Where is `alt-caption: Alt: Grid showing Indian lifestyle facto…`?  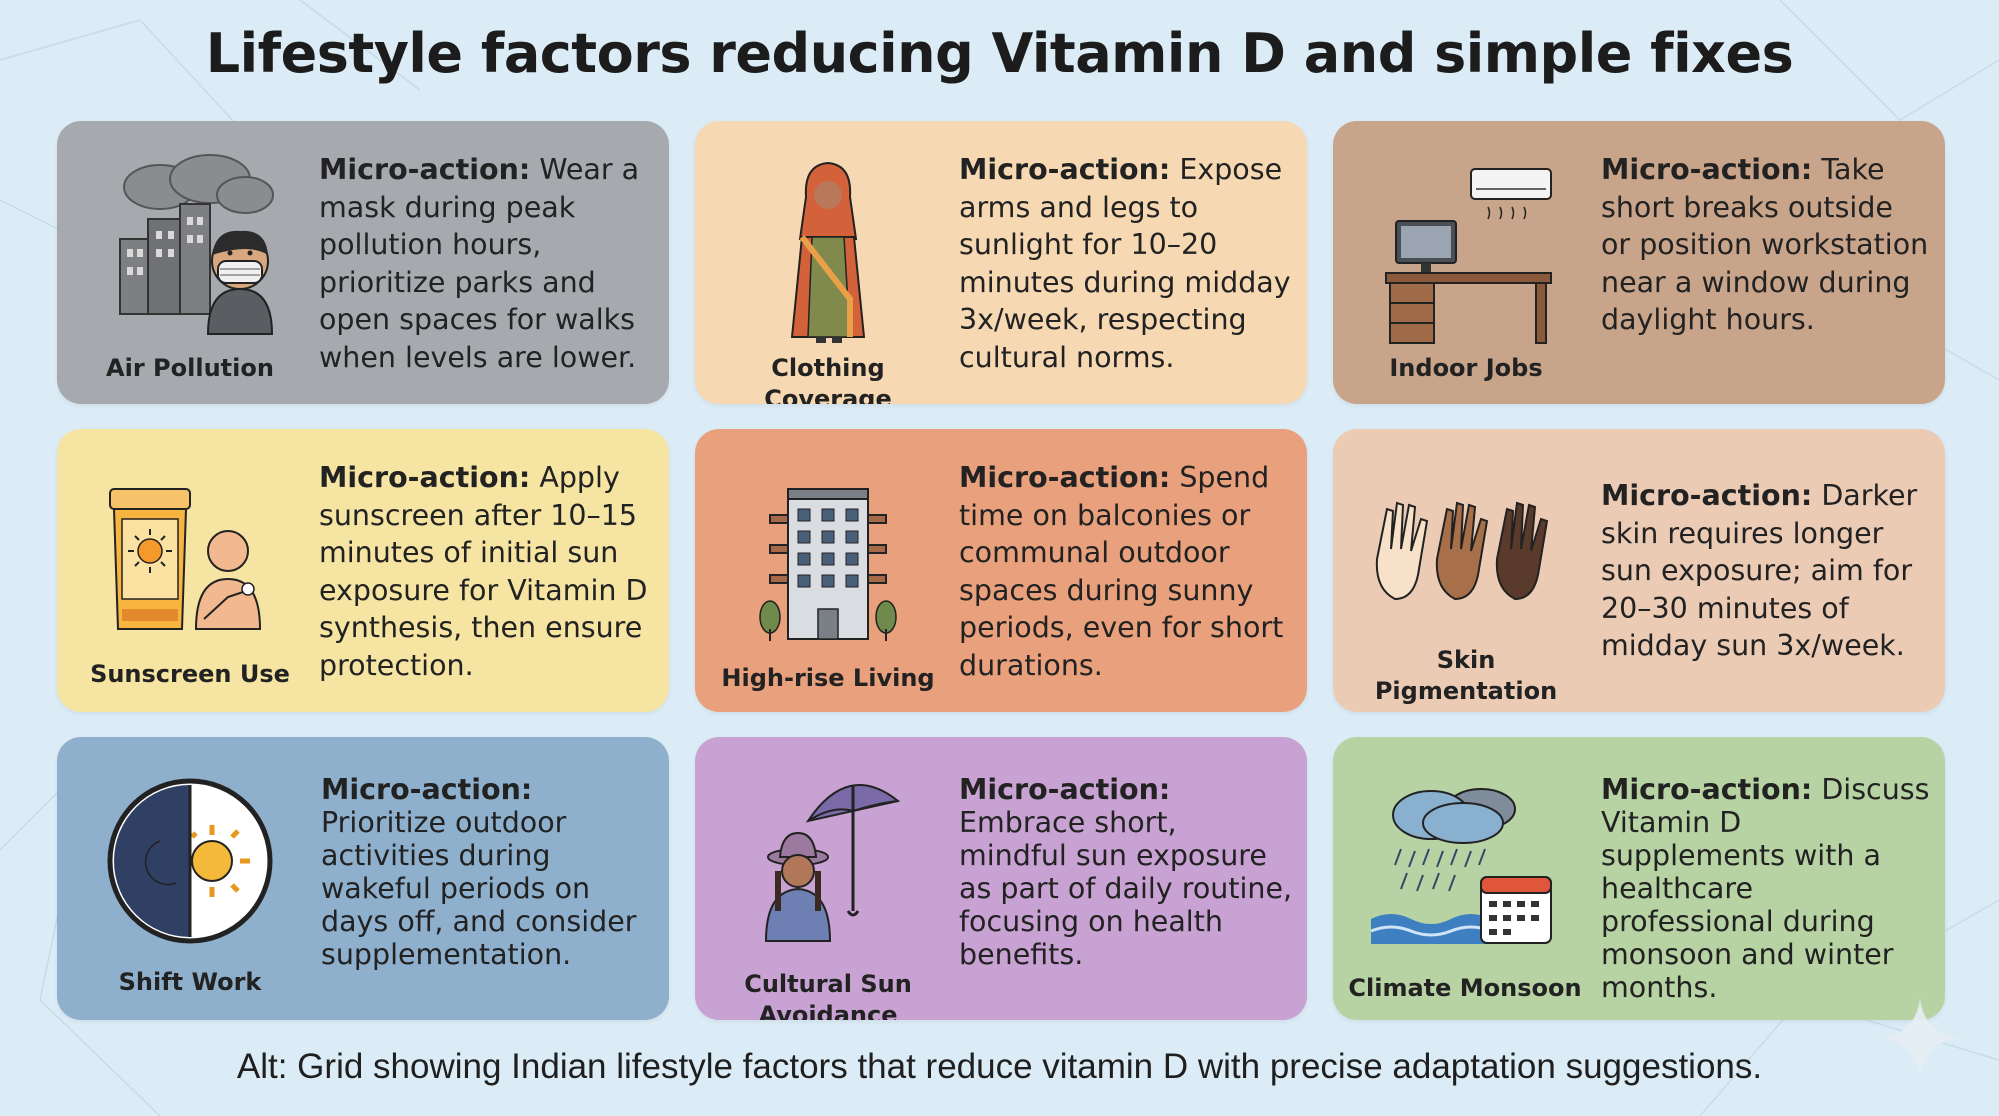 alt-caption: Alt: Grid showing Indian lifestyle facto… is located at coordinates (999, 1066).